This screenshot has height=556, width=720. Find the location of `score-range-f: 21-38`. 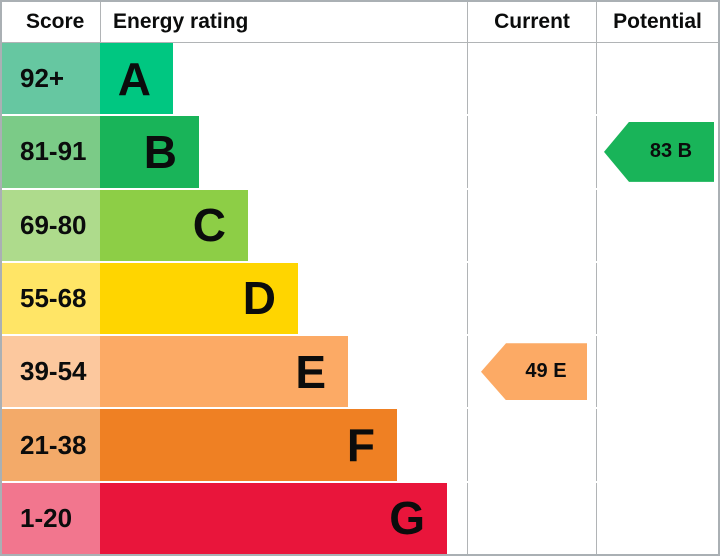

score-range-f: 21-38 is located at coordinates (51, 445).